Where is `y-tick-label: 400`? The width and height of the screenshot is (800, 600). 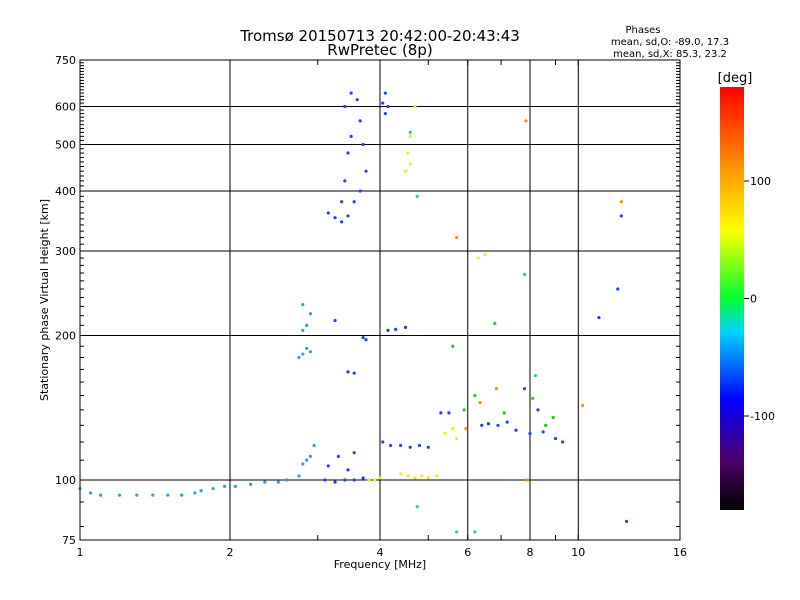
y-tick-label: 400 is located at coordinates (65, 191).